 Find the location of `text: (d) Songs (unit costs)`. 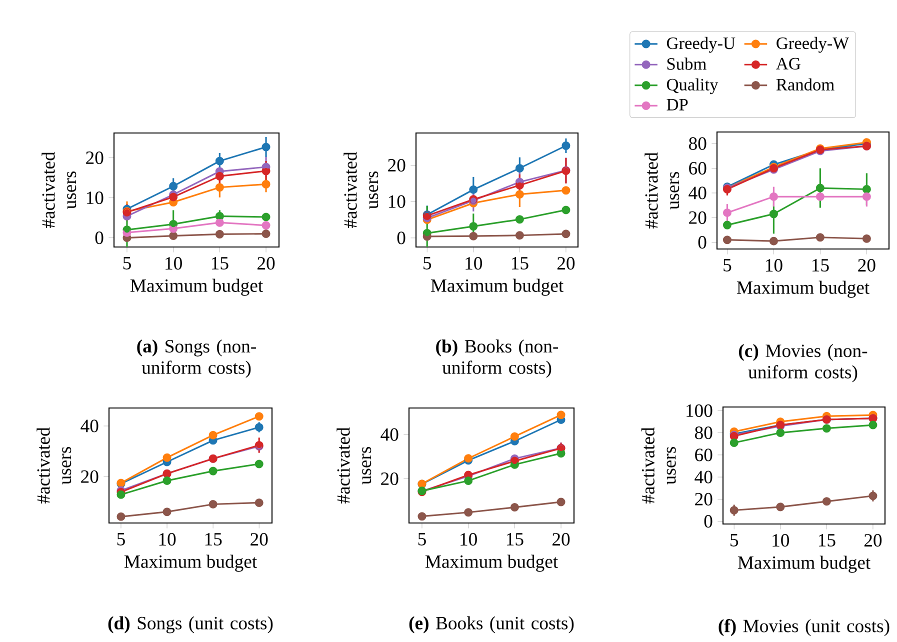

text: (d) Songs (unit costs) is located at coordinates (190, 625).